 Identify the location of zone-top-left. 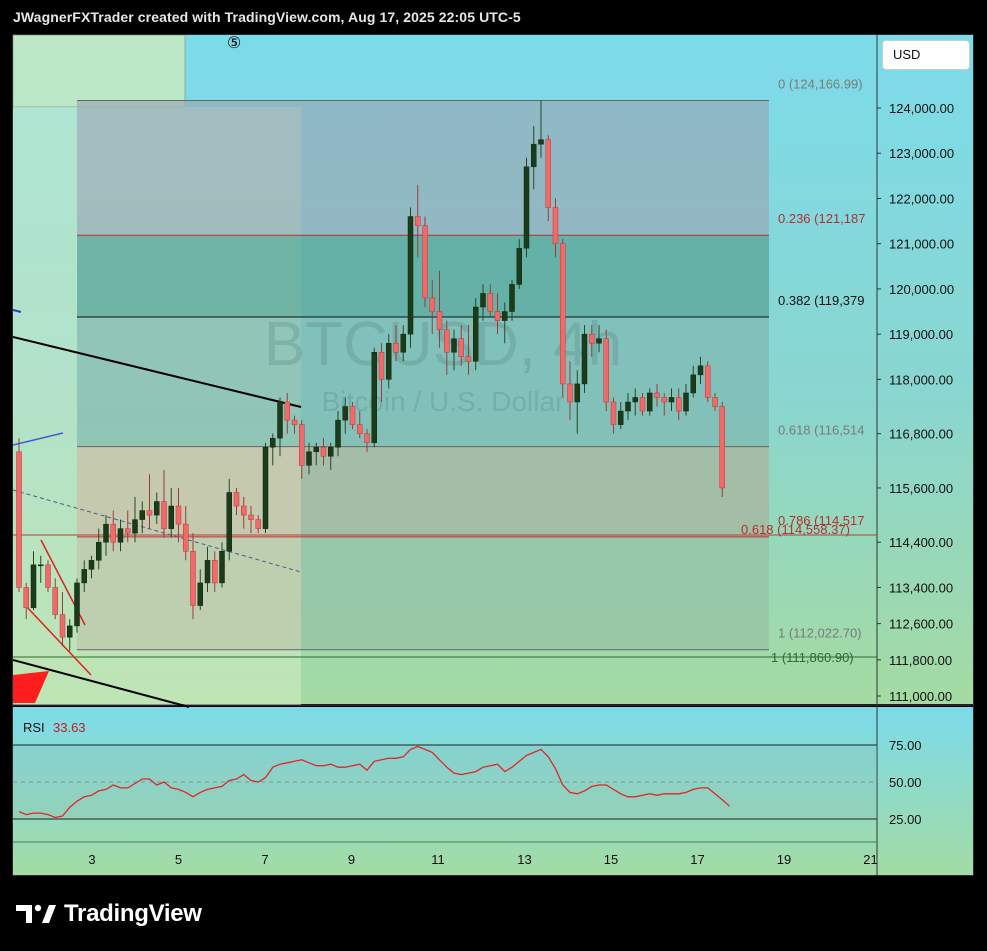
(99, 71).